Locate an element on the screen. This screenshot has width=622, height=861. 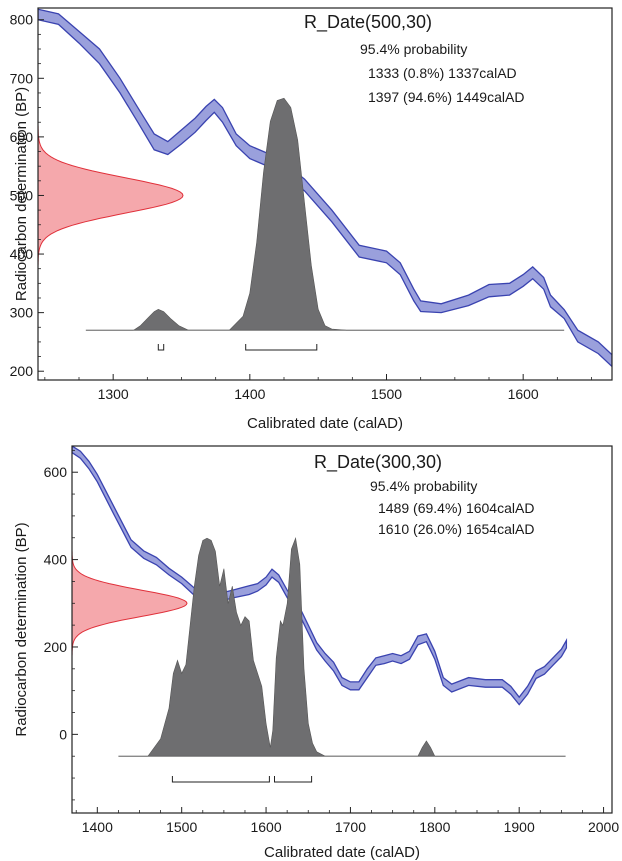
range-label-2: 1397 (94.6%) 1449calAD is located at coordinates (446, 97).